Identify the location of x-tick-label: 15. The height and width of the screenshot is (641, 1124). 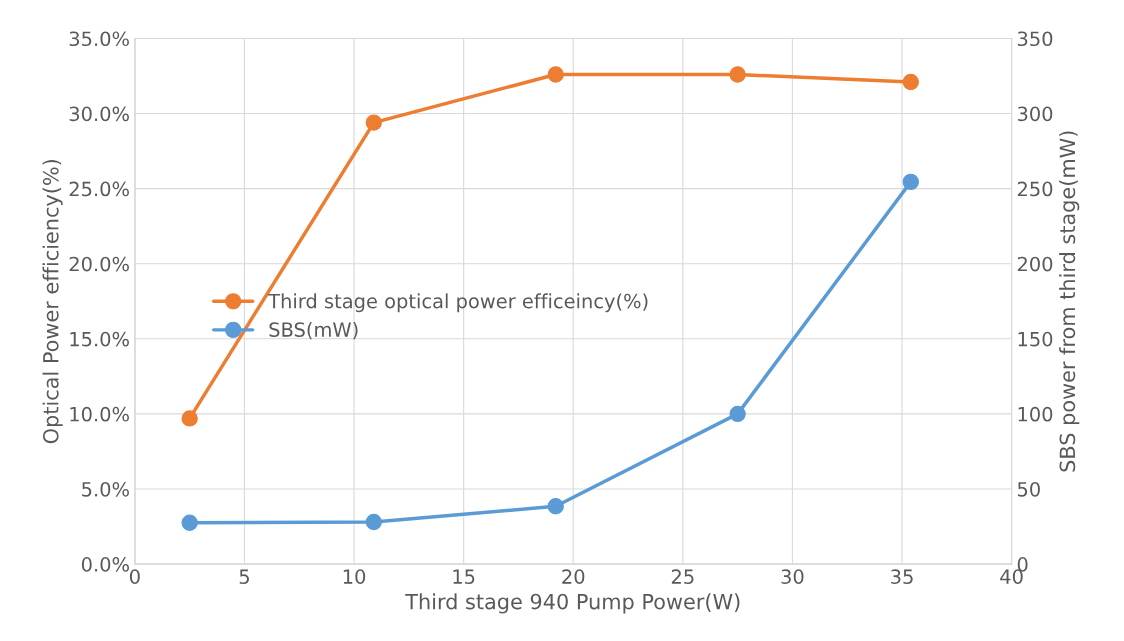
(464, 576).